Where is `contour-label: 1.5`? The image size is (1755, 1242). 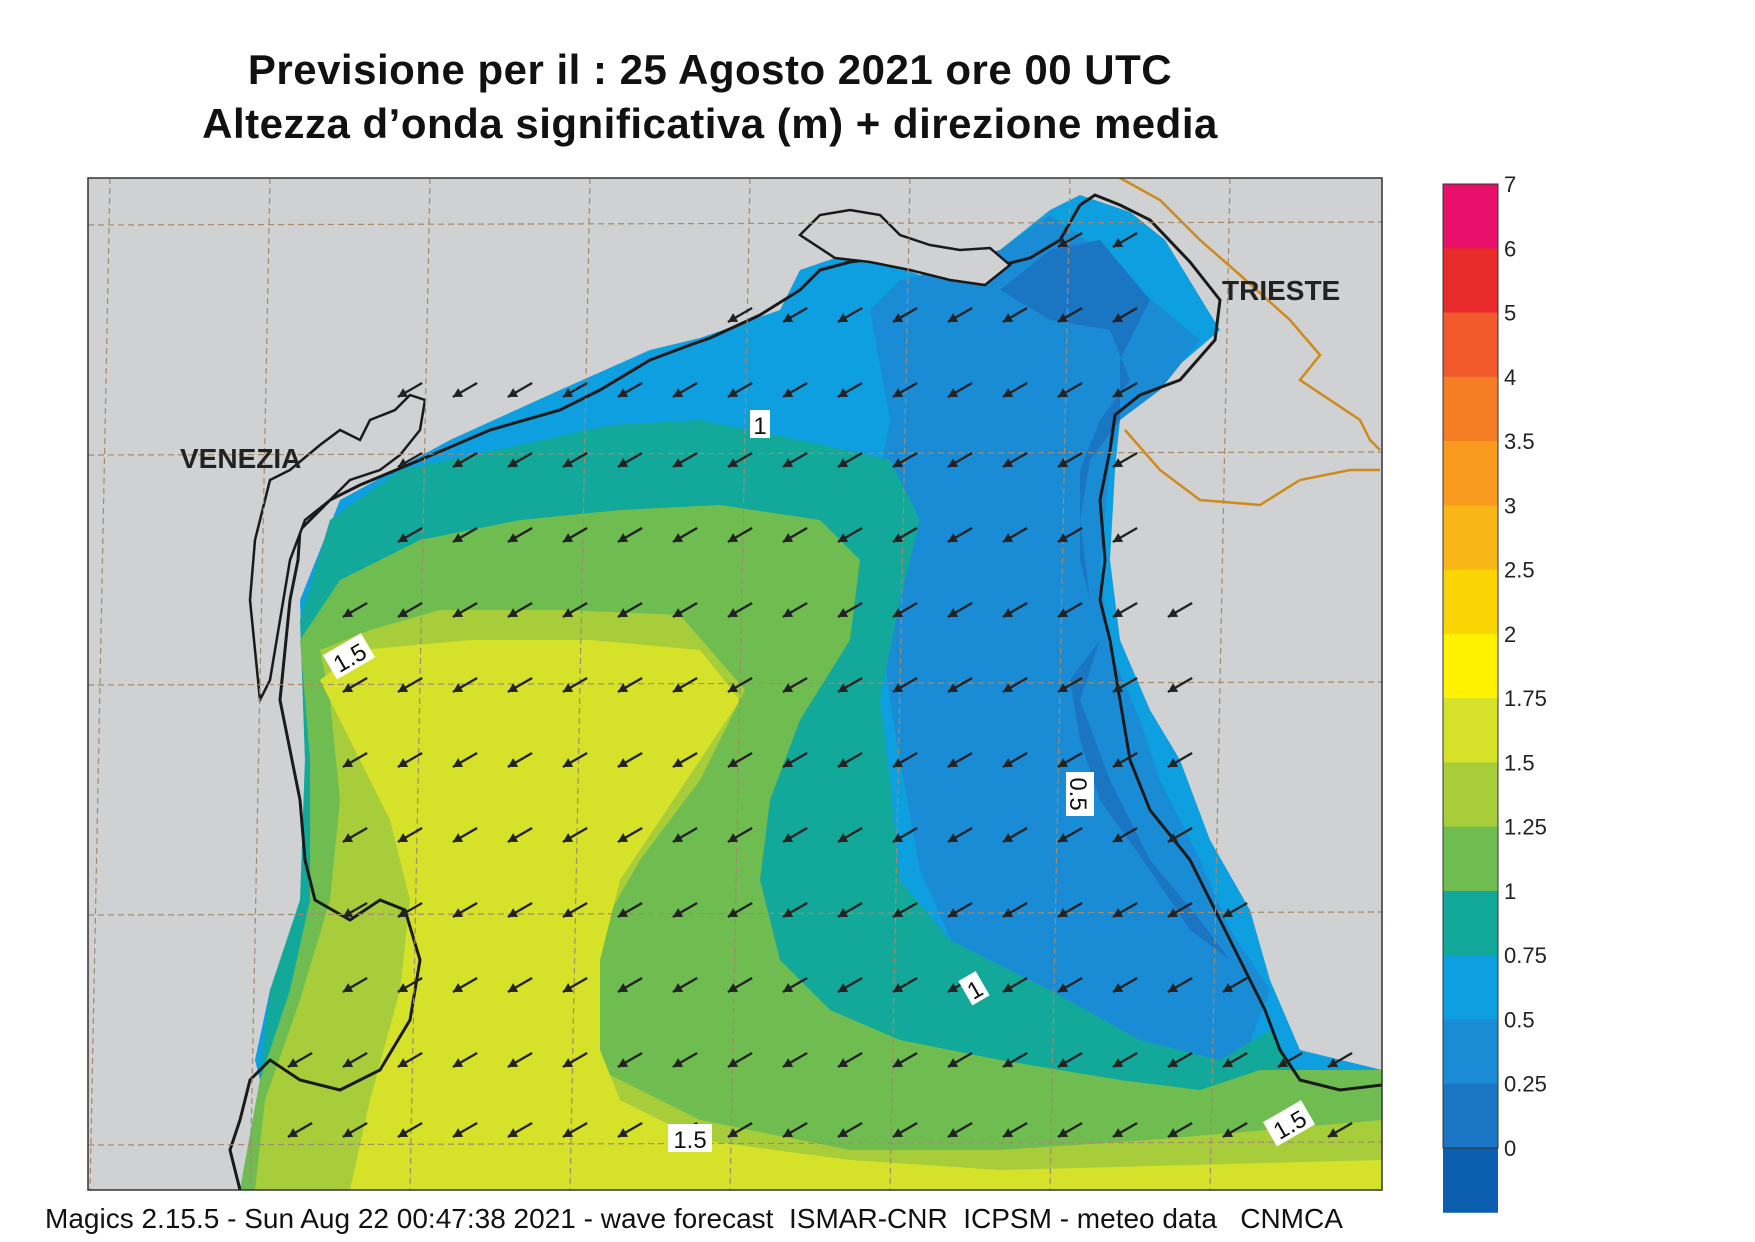
contour-label: 1.5 is located at coordinates (689, 1140).